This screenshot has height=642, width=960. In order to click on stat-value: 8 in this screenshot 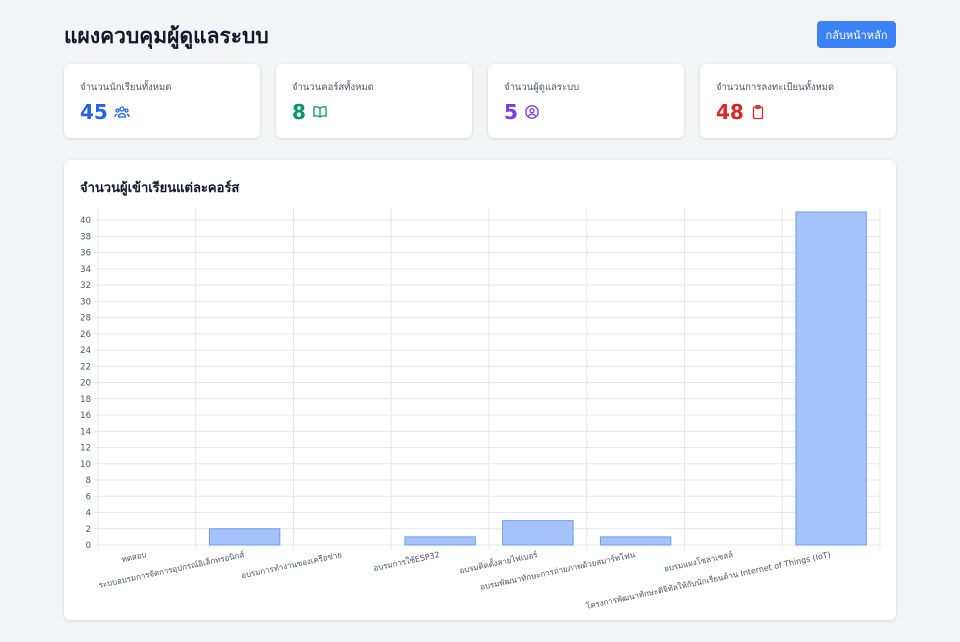, I will do `click(299, 112)`.